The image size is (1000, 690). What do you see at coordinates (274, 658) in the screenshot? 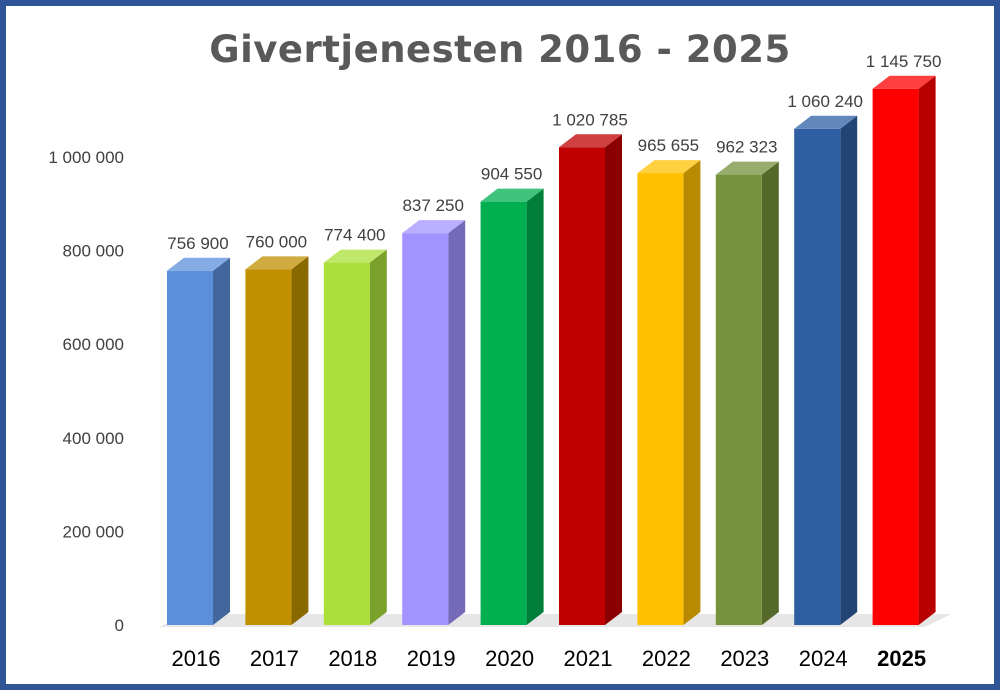
I see `x-tick-label: 2017` at bounding box center [274, 658].